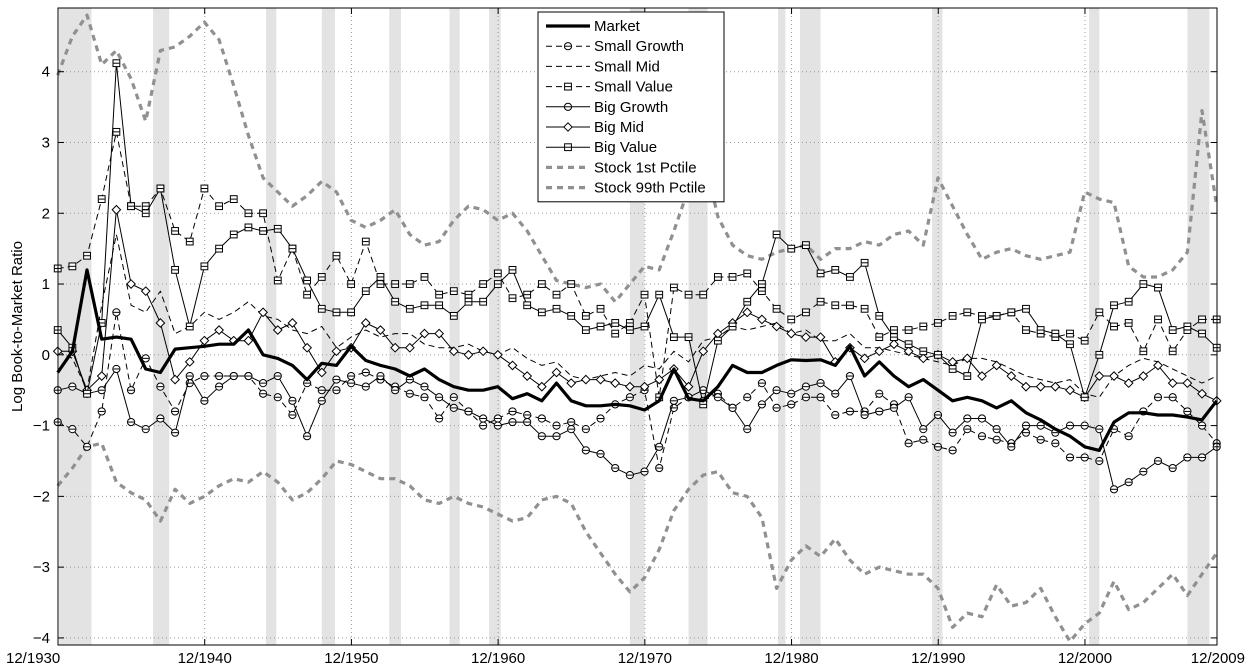  I want to click on x-tick-label: 12/1980, so click(791, 658).